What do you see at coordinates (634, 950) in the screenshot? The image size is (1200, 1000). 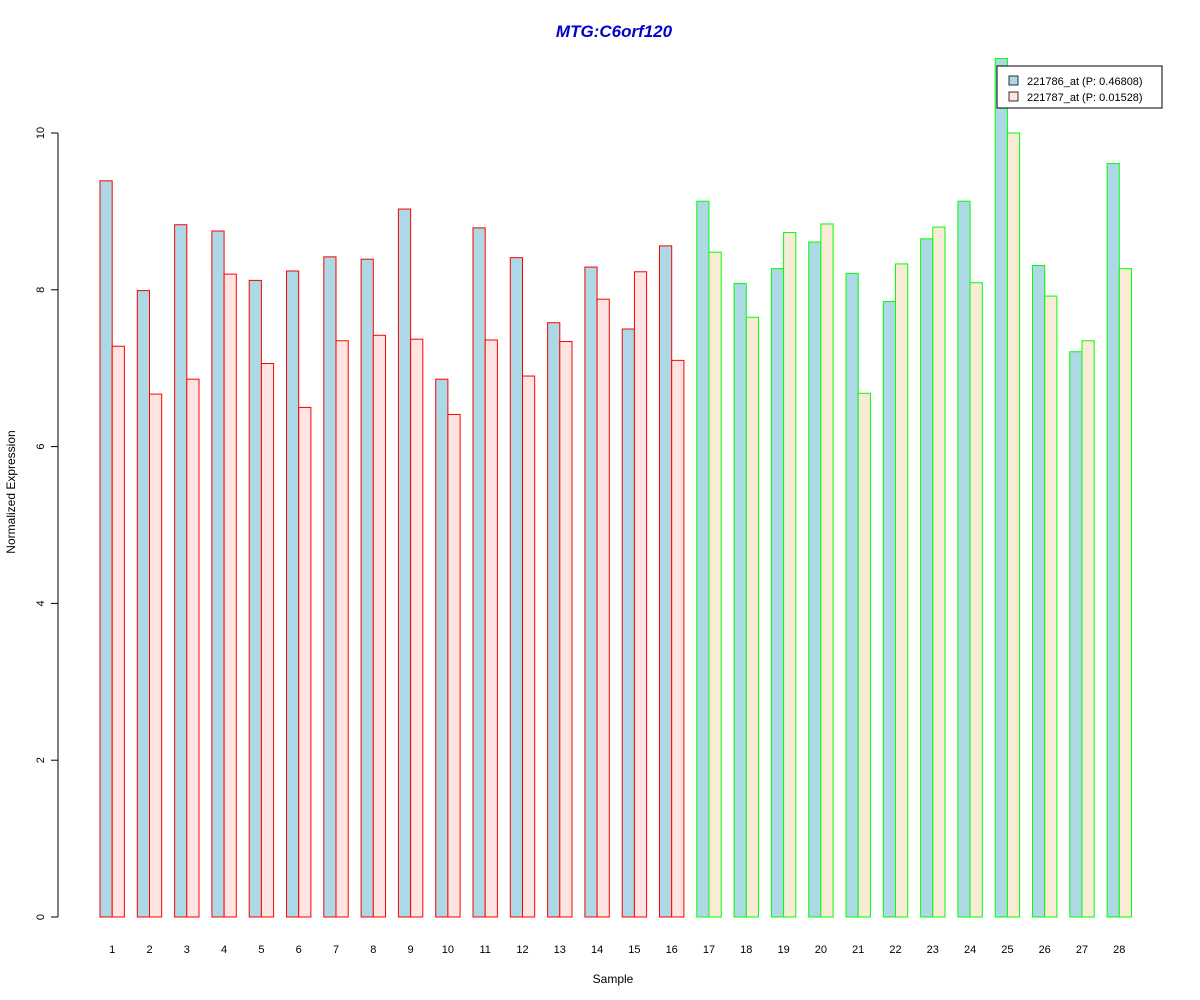 I see `x-tick-label-15: 15` at bounding box center [634, 950].